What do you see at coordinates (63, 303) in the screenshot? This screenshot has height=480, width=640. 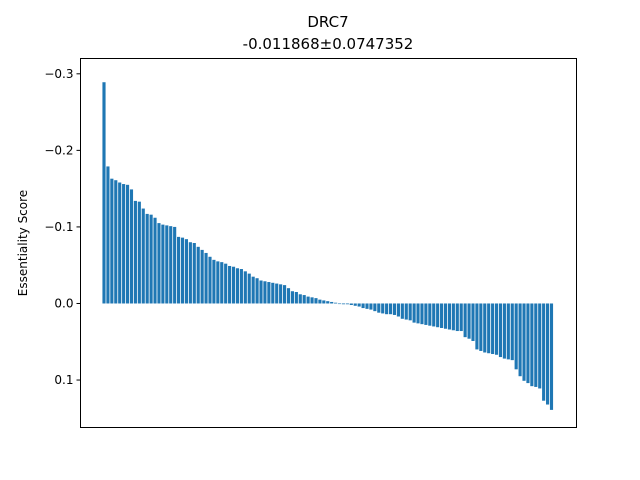 I see `y-tick-label: 0.0` at bounding box center [63, 303].